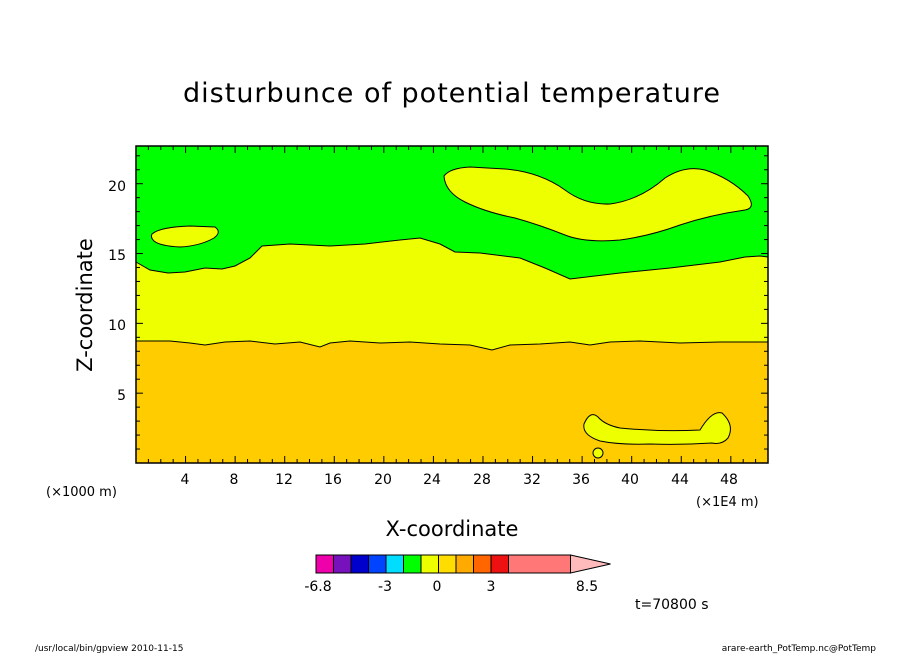 Image resolution: width=904 pixels, height=654 pixels. What do you see at coordinates (385, 587) in the screenshot?
I see `colorbar-tick-label: -3` at bounding box center [385, 587].